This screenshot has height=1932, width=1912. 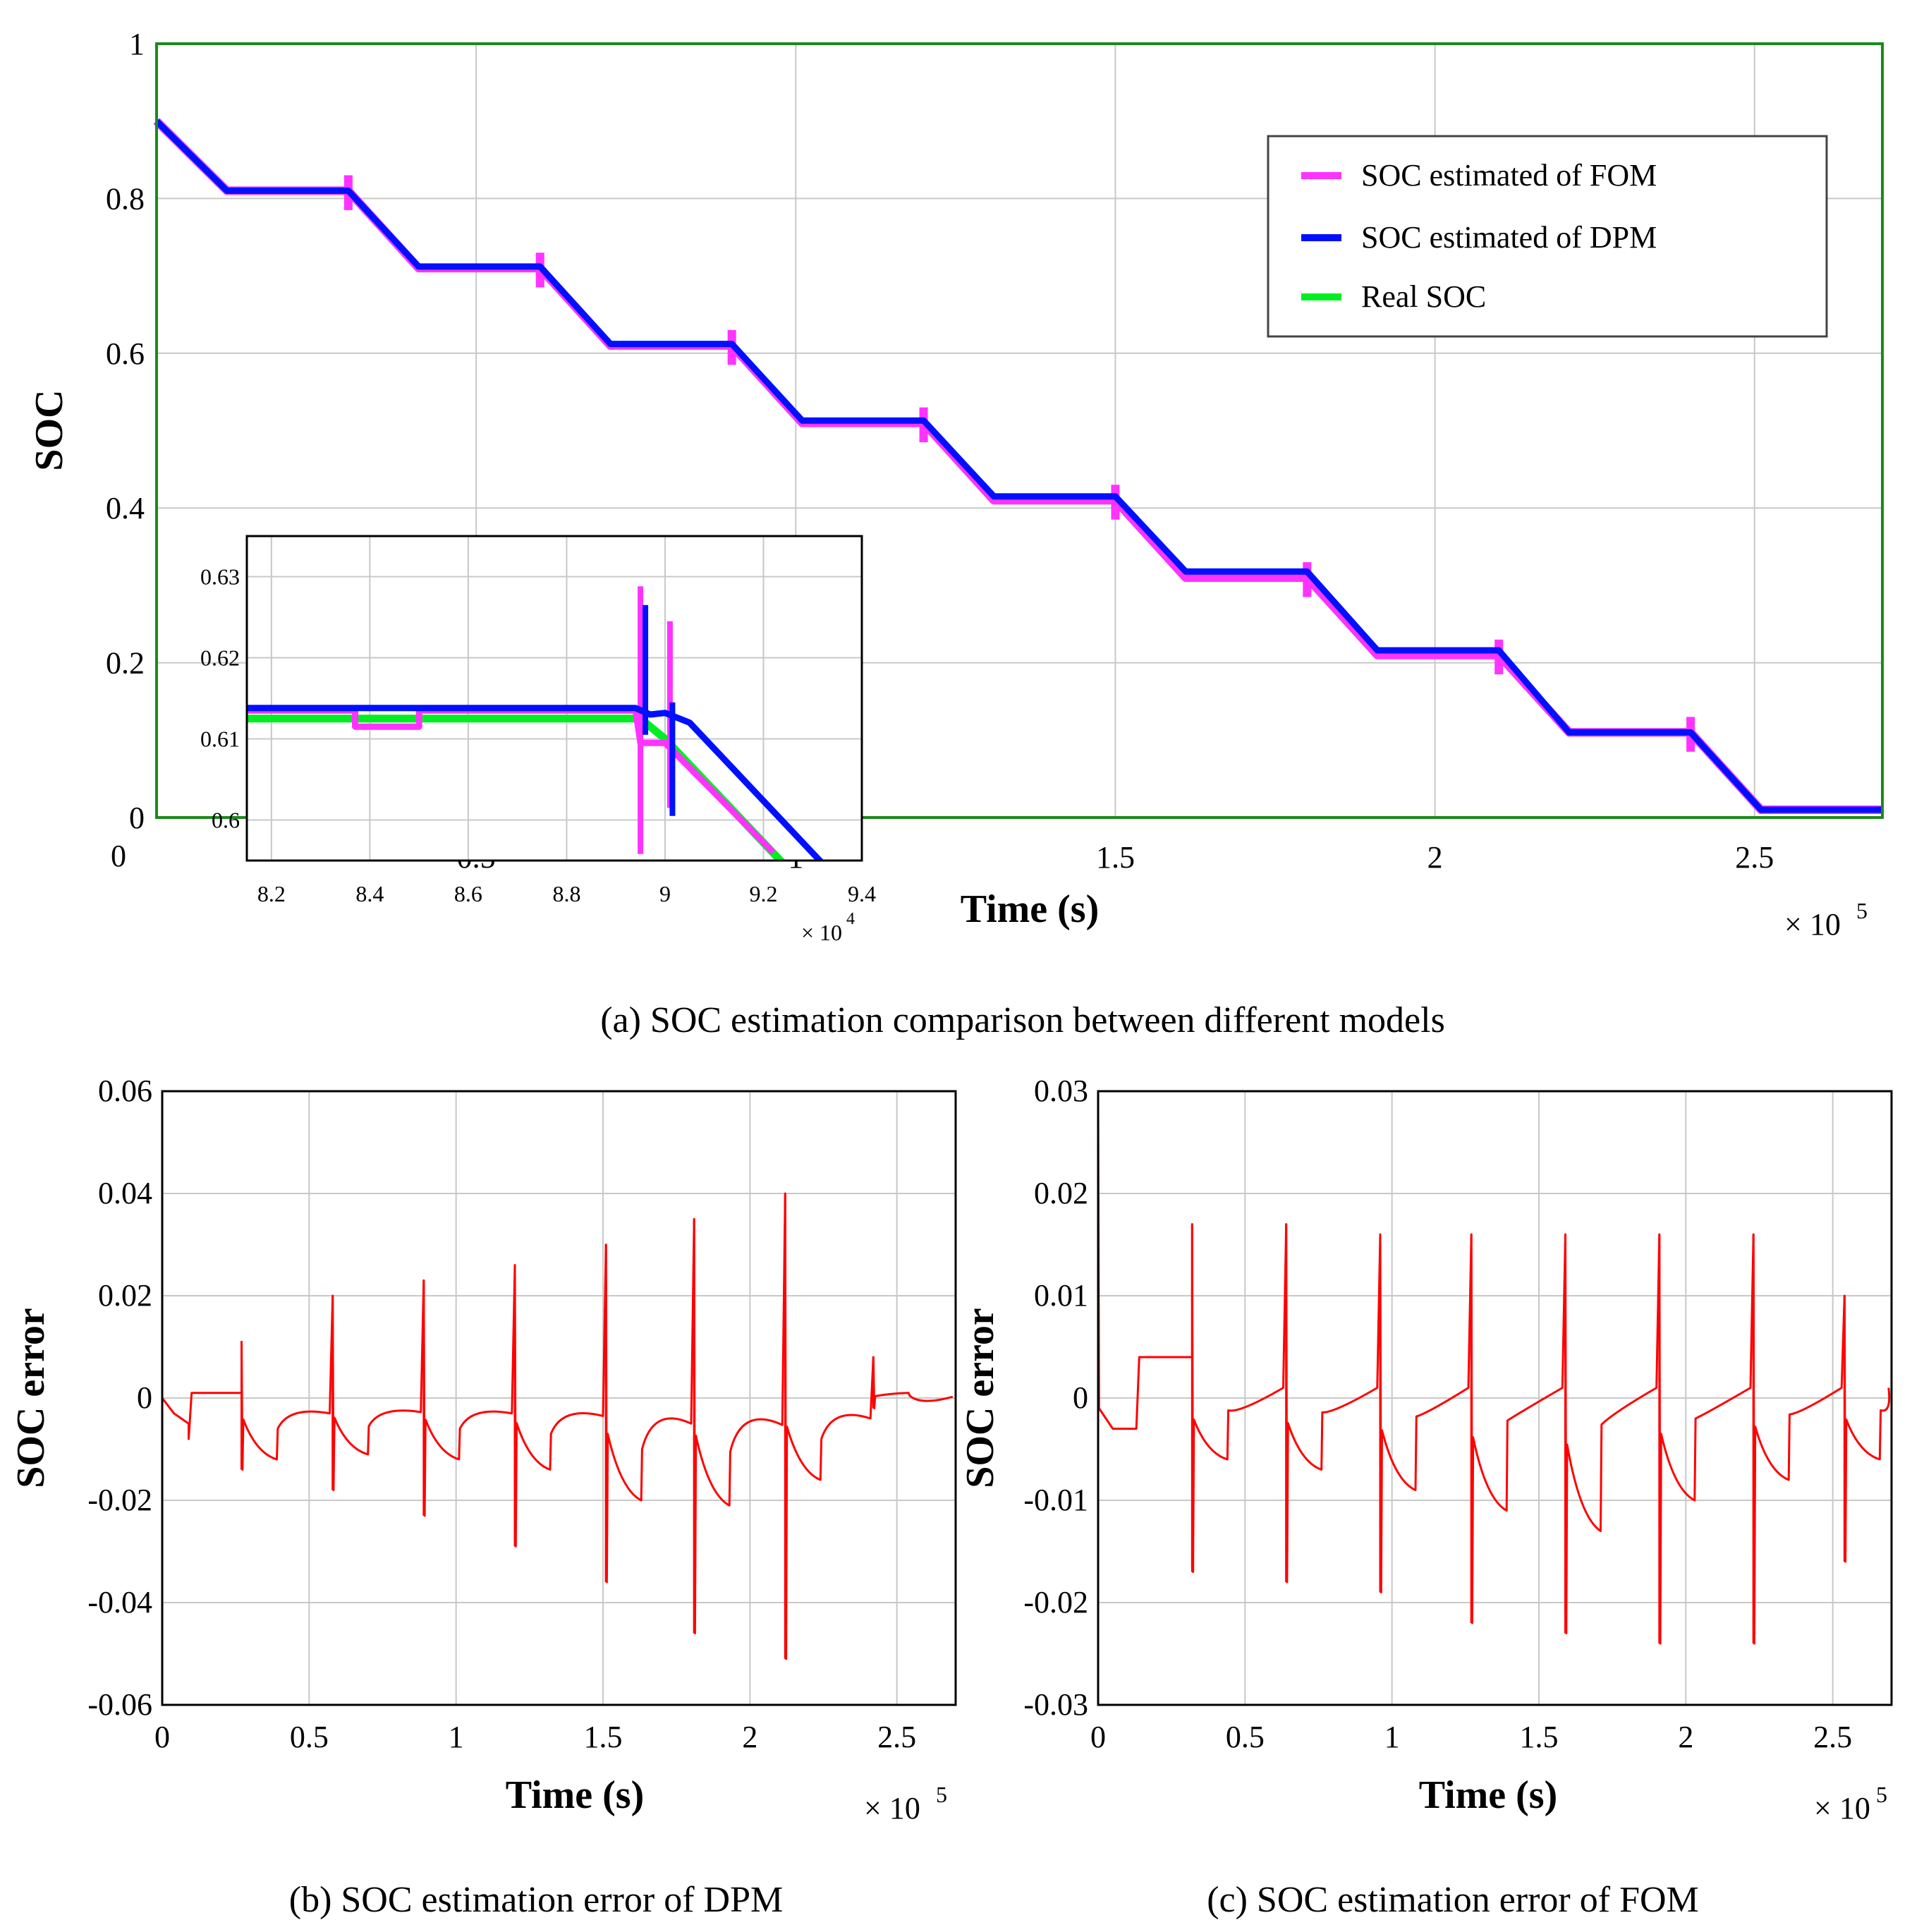 I want to click on panel-b-ytick-label: 0.02, so click(x=125, y=1295).